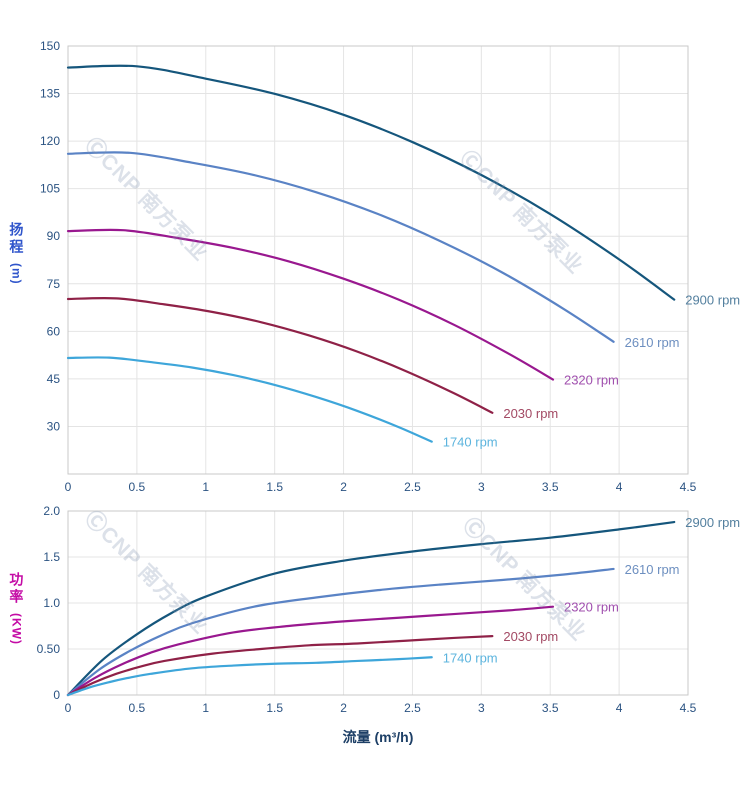 This screenshot has height=797, width=752. Describe the element at coordinates (16, 608) in the screenshot. I see `power-axis-label: 功率 (KW)` at that location.